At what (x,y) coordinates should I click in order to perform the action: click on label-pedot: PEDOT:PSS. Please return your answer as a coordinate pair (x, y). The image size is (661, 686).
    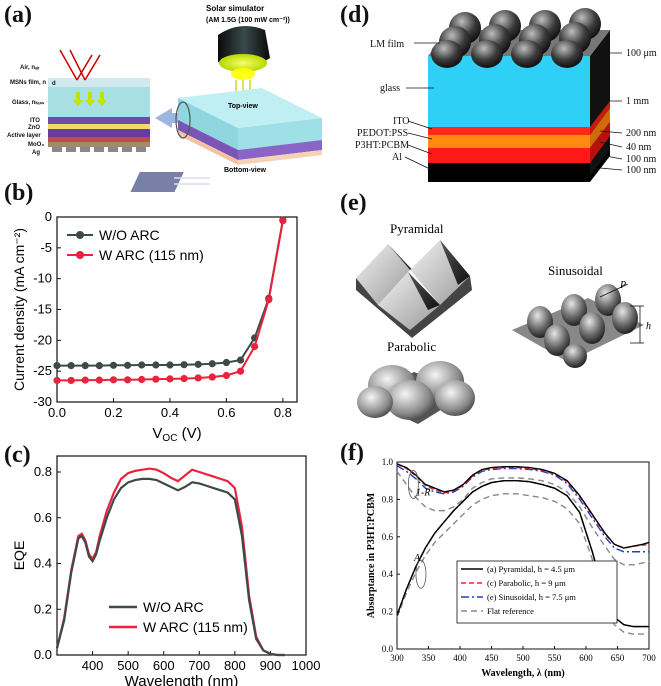
    Looking at the image, I should click on (382, 133).